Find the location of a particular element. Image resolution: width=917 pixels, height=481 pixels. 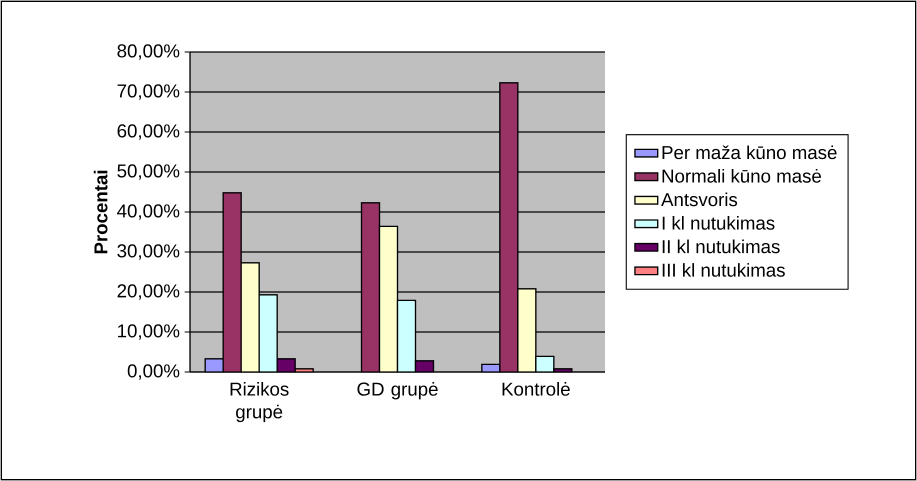

legend-label: III kl nutukimas is located at coordinates (723, 270).